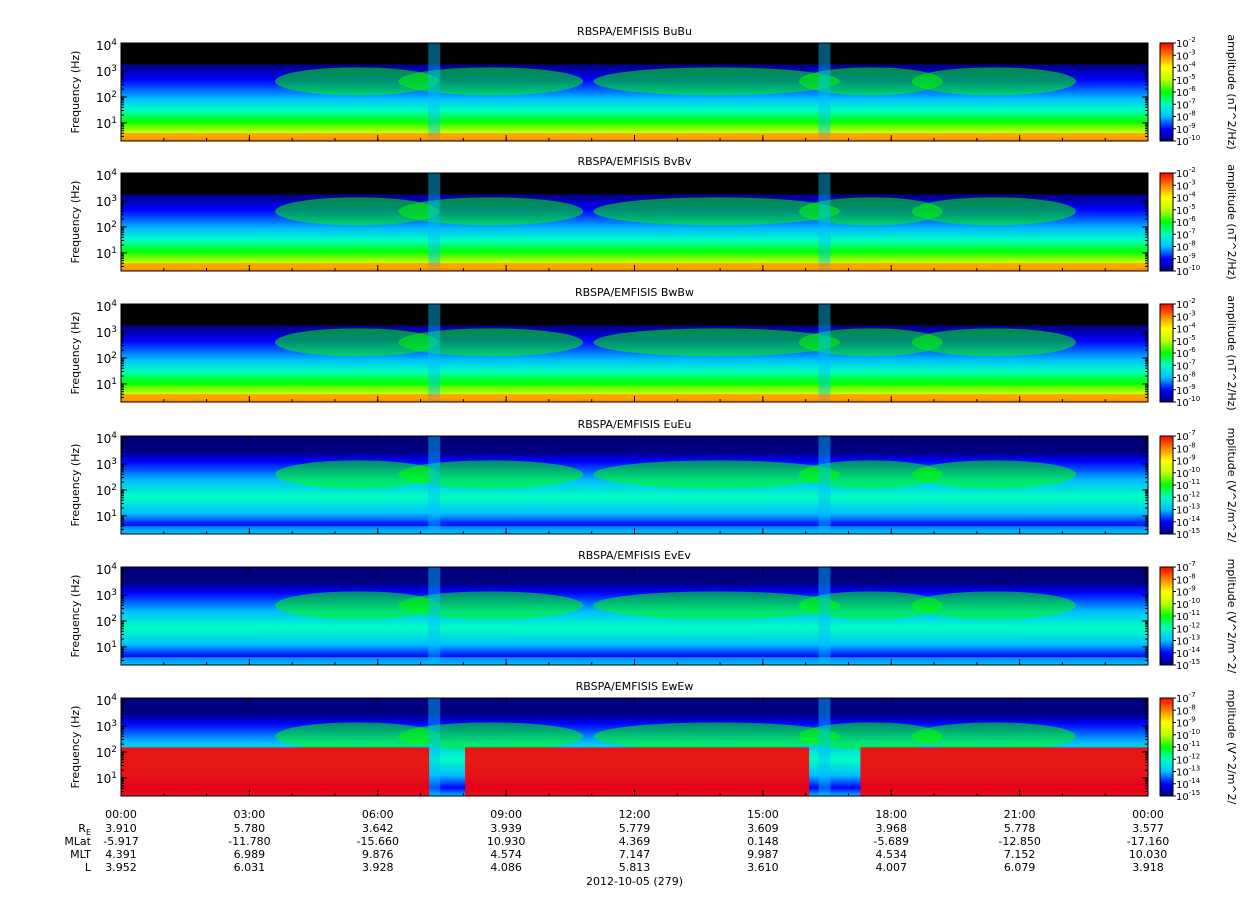 The image size is (1248, 899). I want to click on ephemeris-value: -17.160, so click(1148, 841).